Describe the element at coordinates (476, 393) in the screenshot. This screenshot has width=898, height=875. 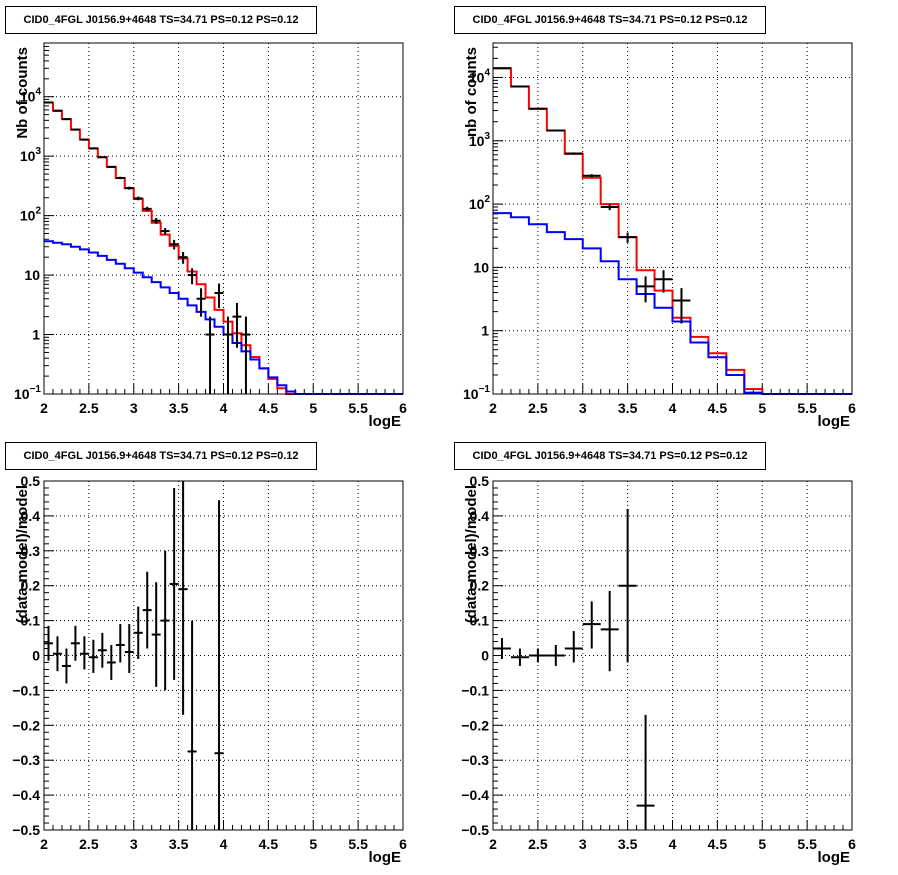
I see `y-tick-label: 10⁻¹` at that location.